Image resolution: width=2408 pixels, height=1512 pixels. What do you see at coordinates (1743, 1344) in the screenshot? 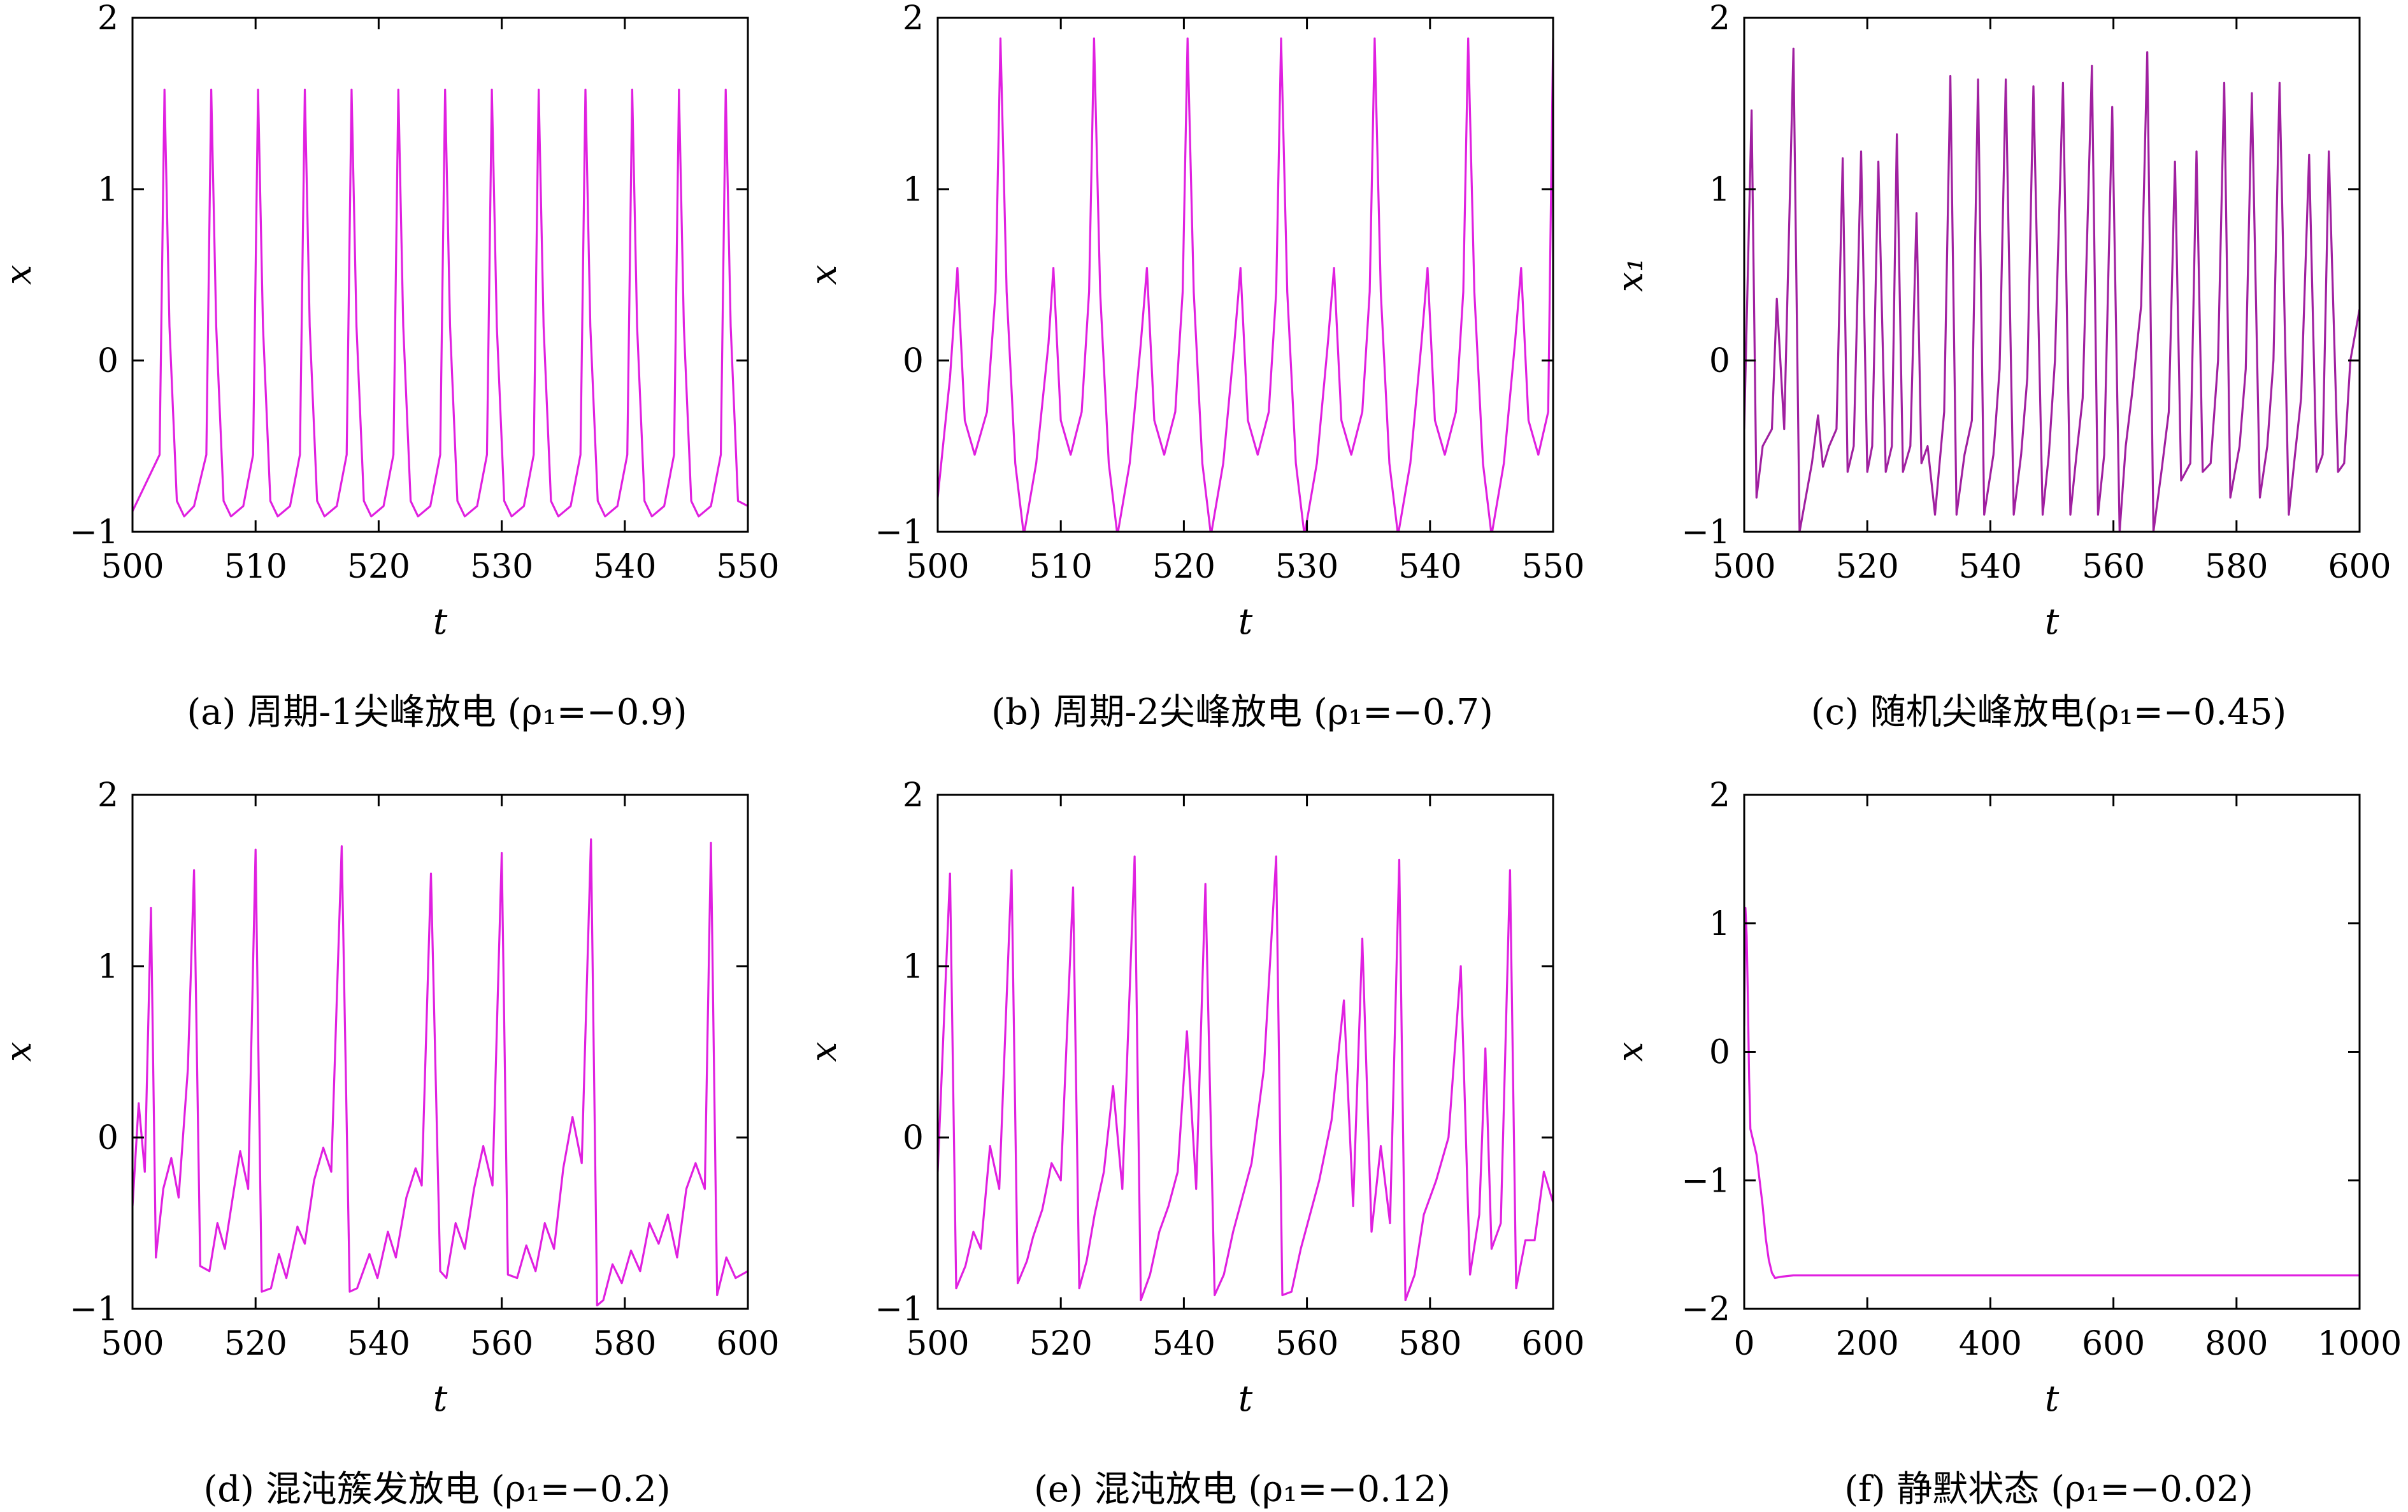
I see `x-tick-label: 0` at bounding box center [1743, 1344].